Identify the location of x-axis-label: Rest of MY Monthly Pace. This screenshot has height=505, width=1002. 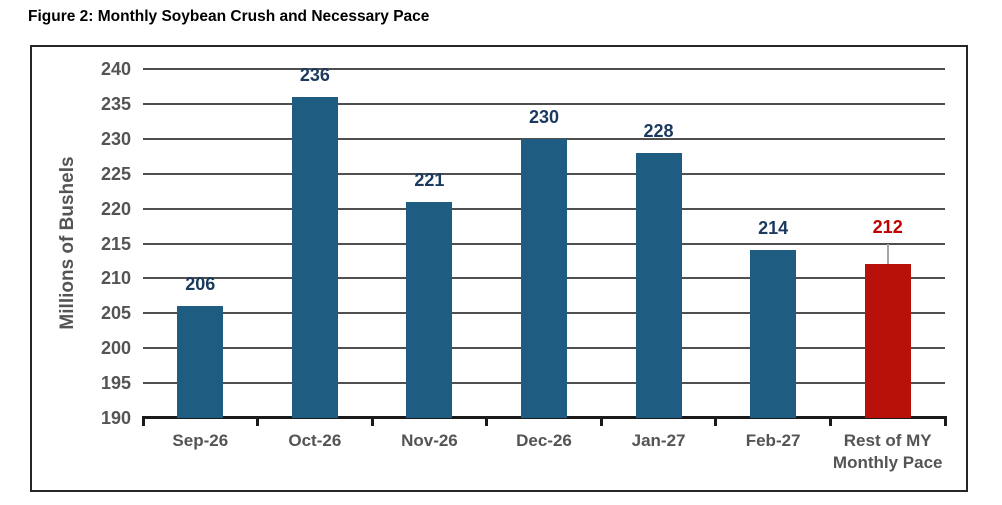
(887, 451).